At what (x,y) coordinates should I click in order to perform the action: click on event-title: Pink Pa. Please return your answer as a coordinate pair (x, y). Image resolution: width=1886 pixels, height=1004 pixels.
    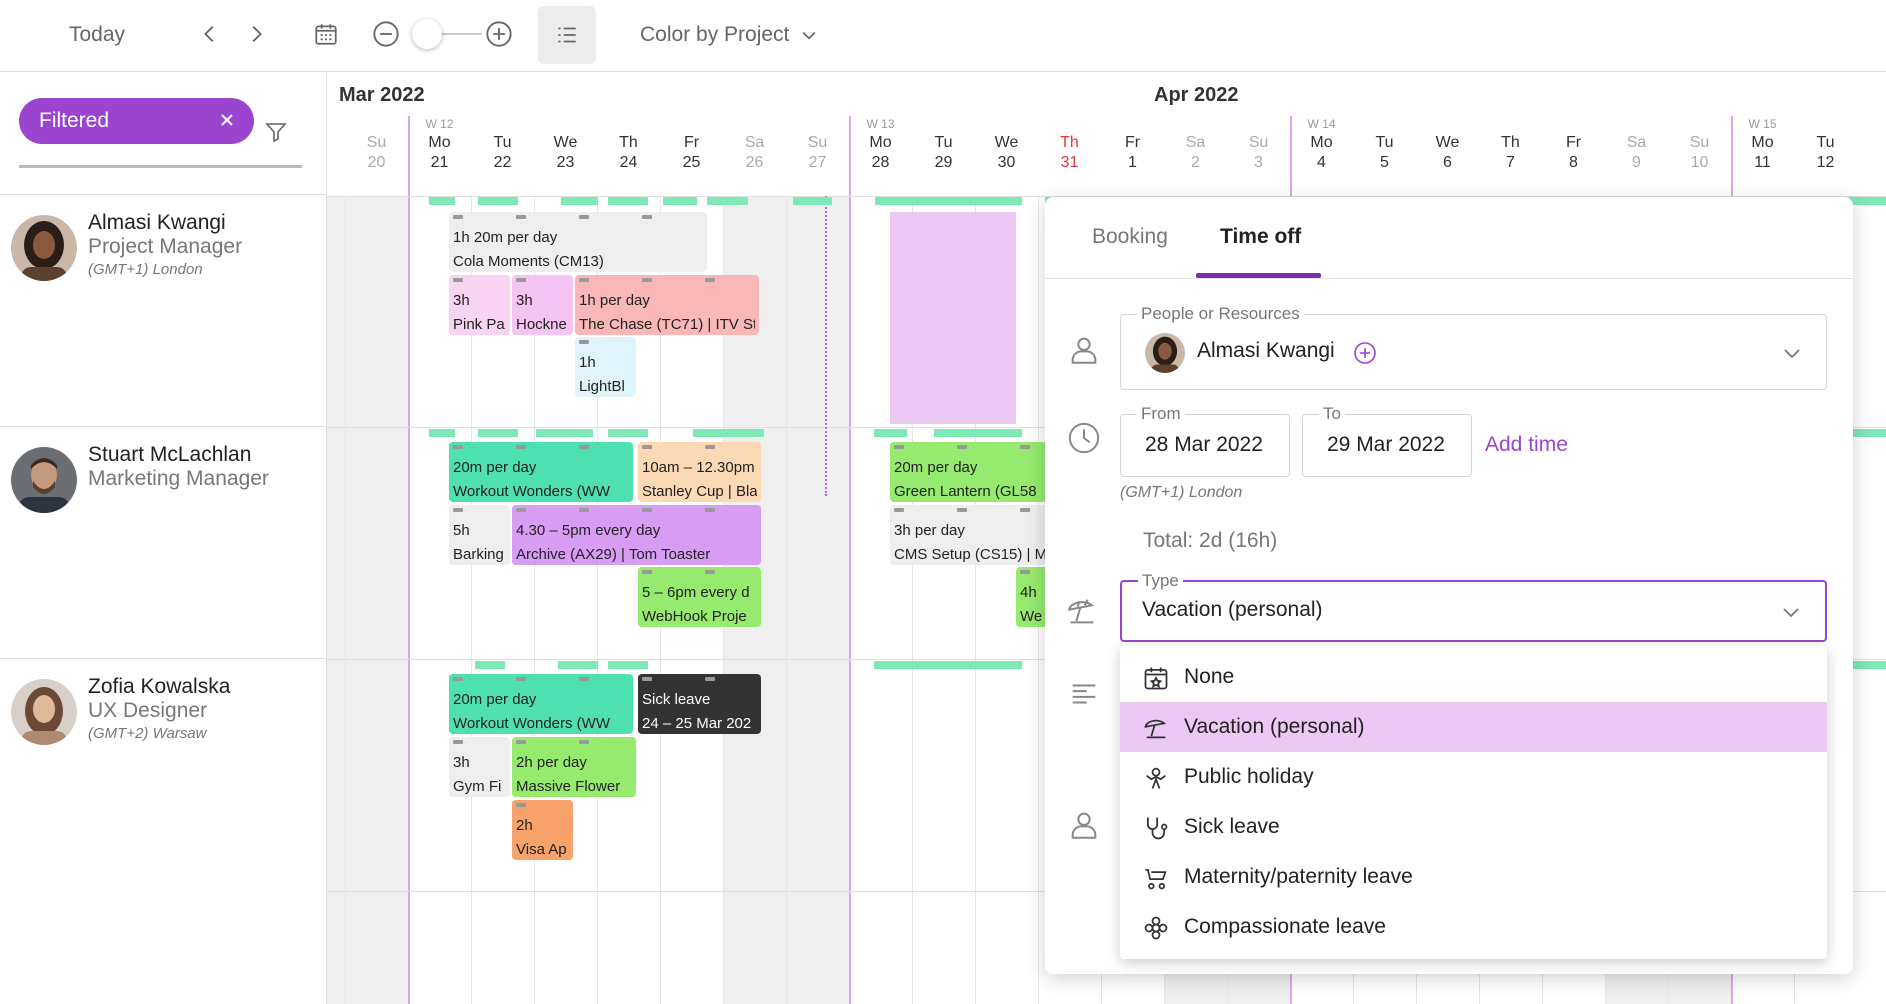
    Looking at the image, I should click on (479, 324).